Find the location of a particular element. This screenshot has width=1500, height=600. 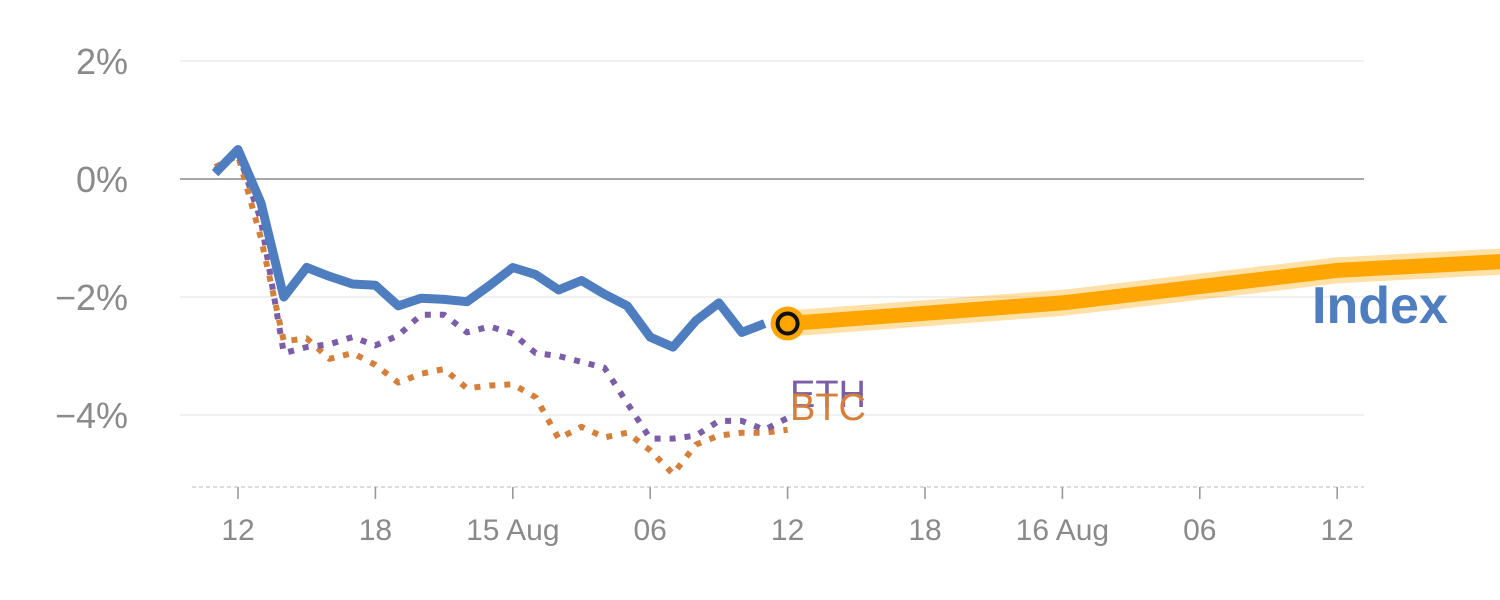

y-tick-label: −4% is located at coordinates (91, 415).